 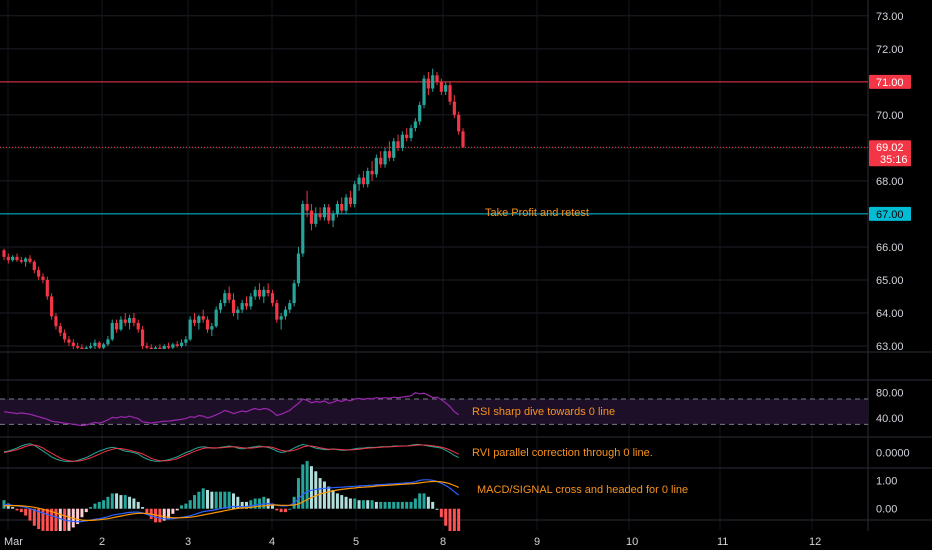 I want to click on macd-pane, so click(x=231, y=505).